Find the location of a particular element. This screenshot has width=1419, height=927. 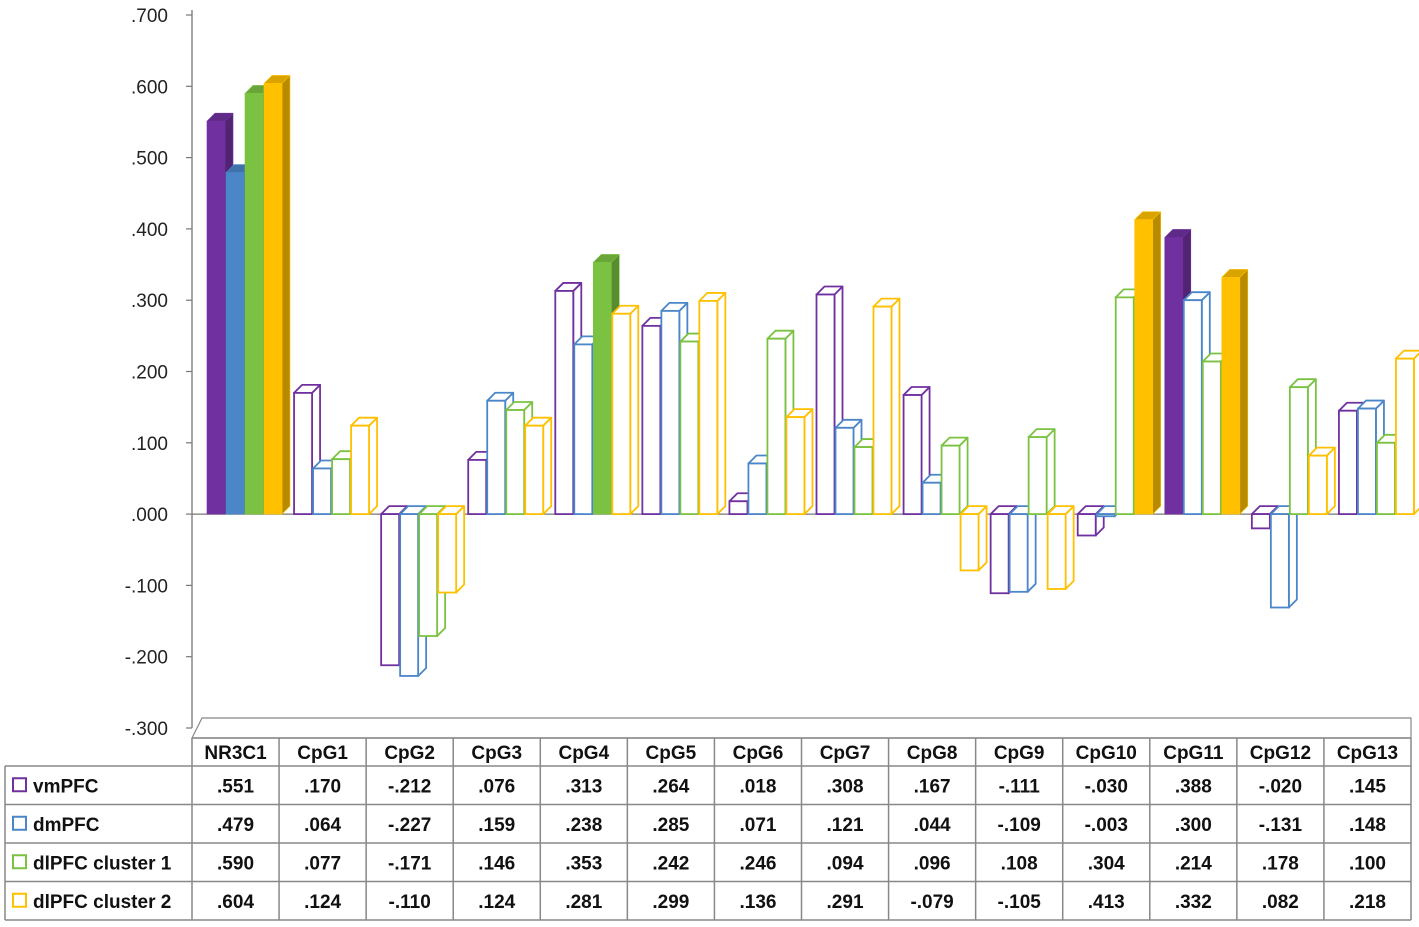

y-tick-label: -.300 is located at coordinates (146, 729).